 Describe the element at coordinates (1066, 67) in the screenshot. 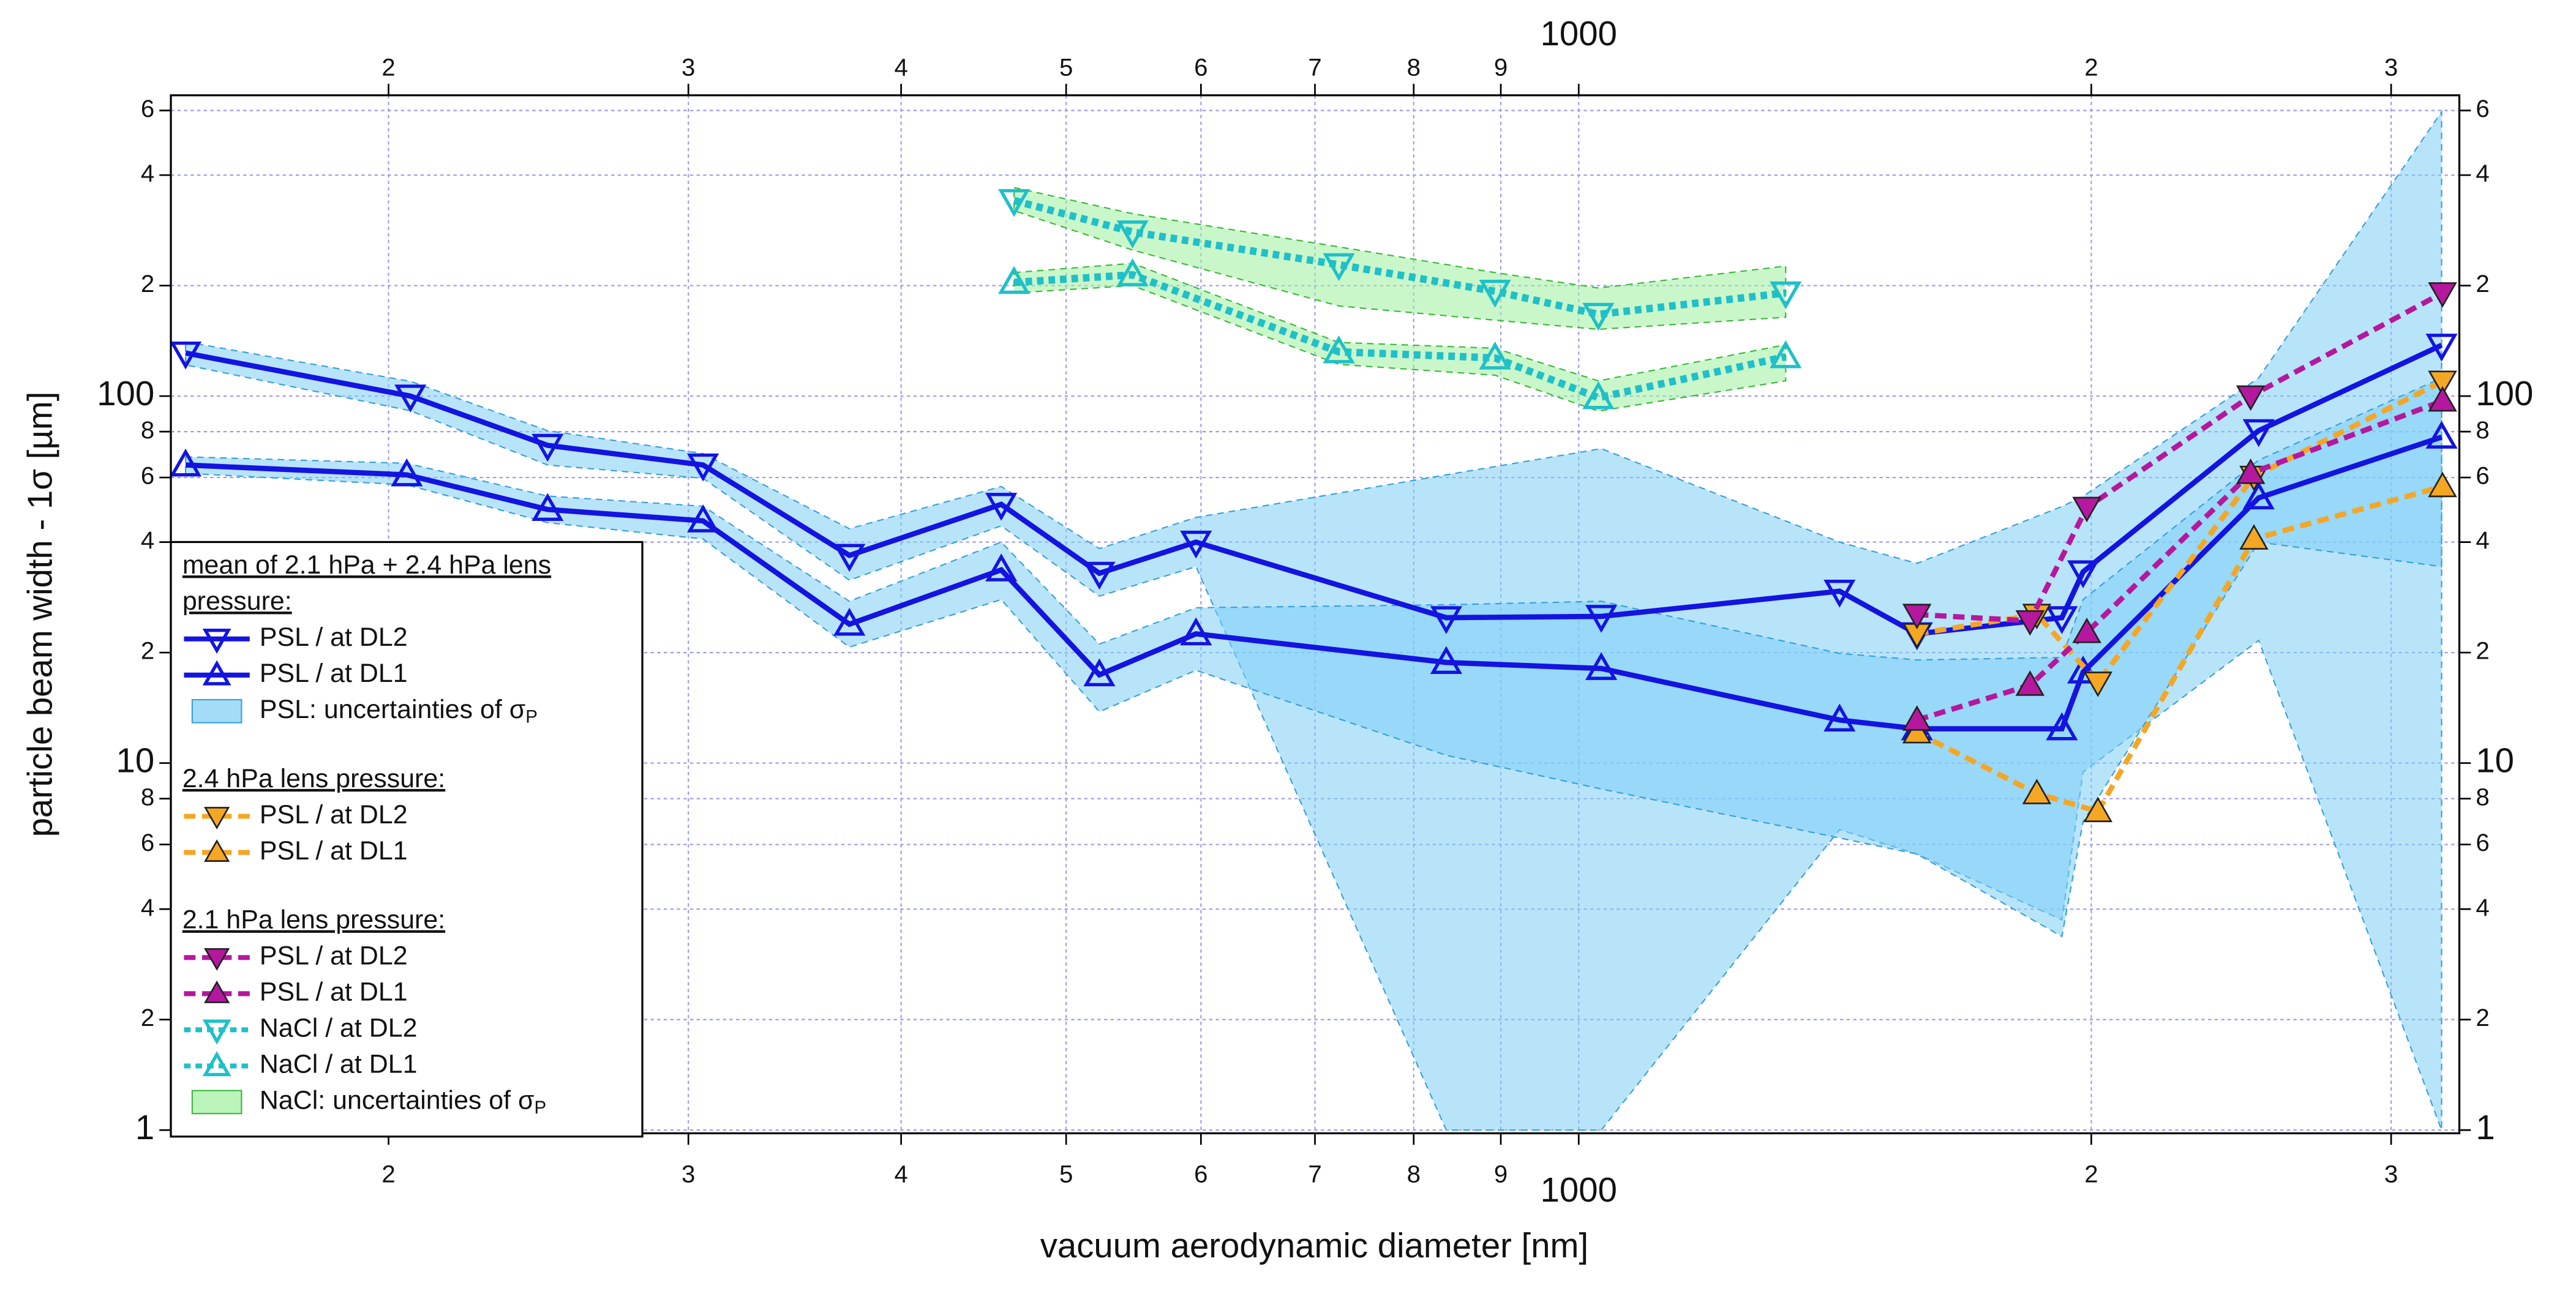

I see `x-top-tick-label: 5` at that location.